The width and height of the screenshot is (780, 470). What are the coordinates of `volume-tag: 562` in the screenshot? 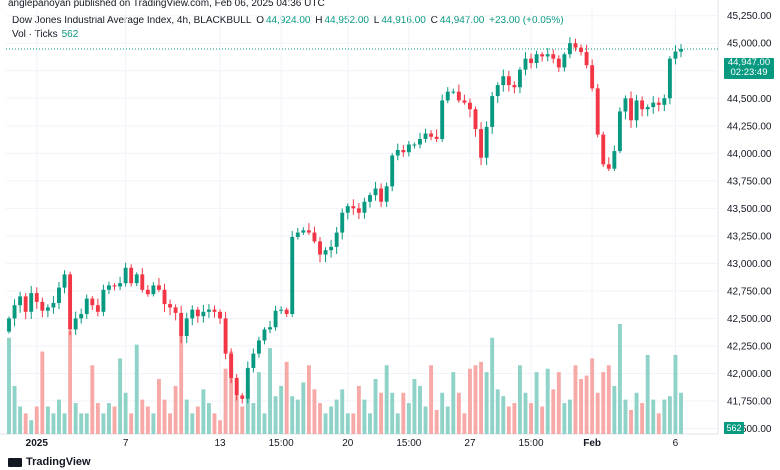 It's located at (734, 428).